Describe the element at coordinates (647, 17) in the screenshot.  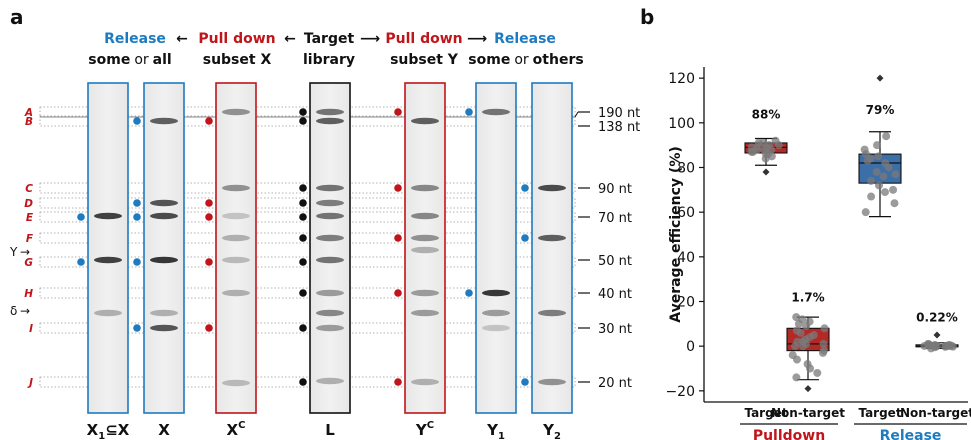
I see `panel-b-label: b` at that location.